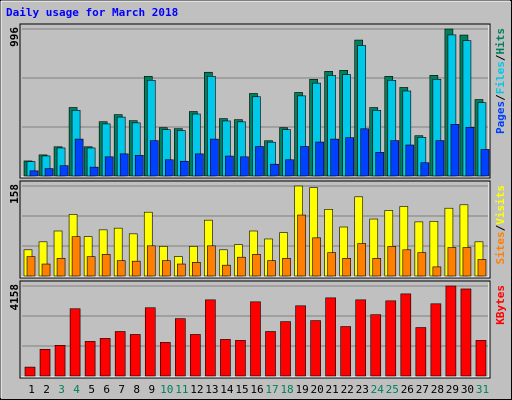 The width and height of the screenshot is (512, 400). I want to click on x-tick-label: 8, so click(136, 389).